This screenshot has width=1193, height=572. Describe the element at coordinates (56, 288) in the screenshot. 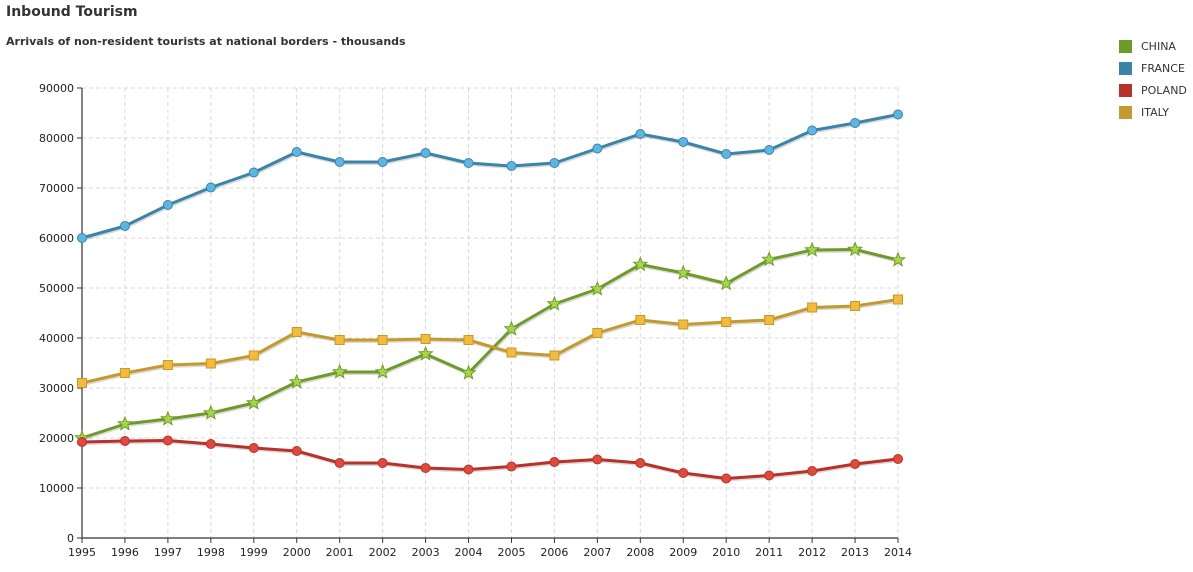

I see `y-tick-label: 50000` at that location.